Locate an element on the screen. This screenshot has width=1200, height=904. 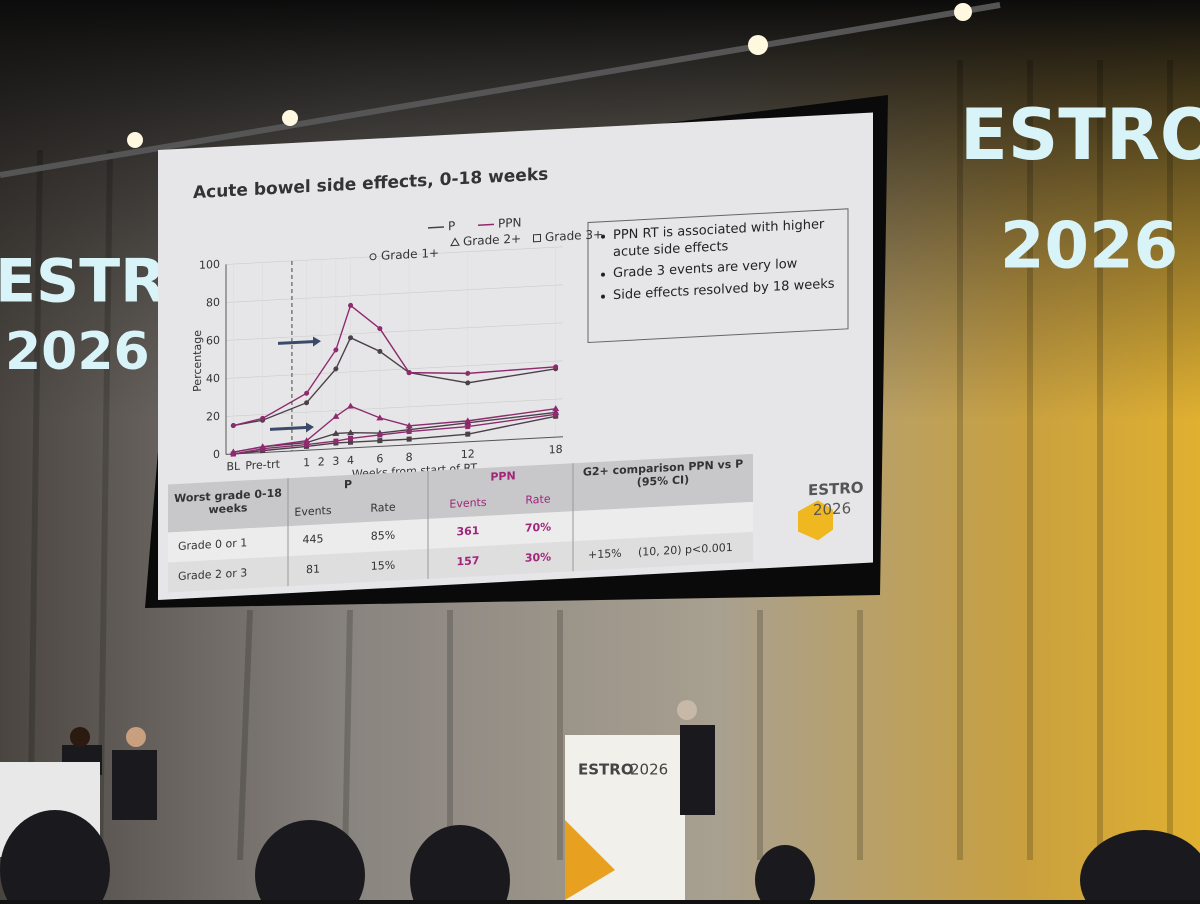
table-header-bg is located at coordinates (460, 493).